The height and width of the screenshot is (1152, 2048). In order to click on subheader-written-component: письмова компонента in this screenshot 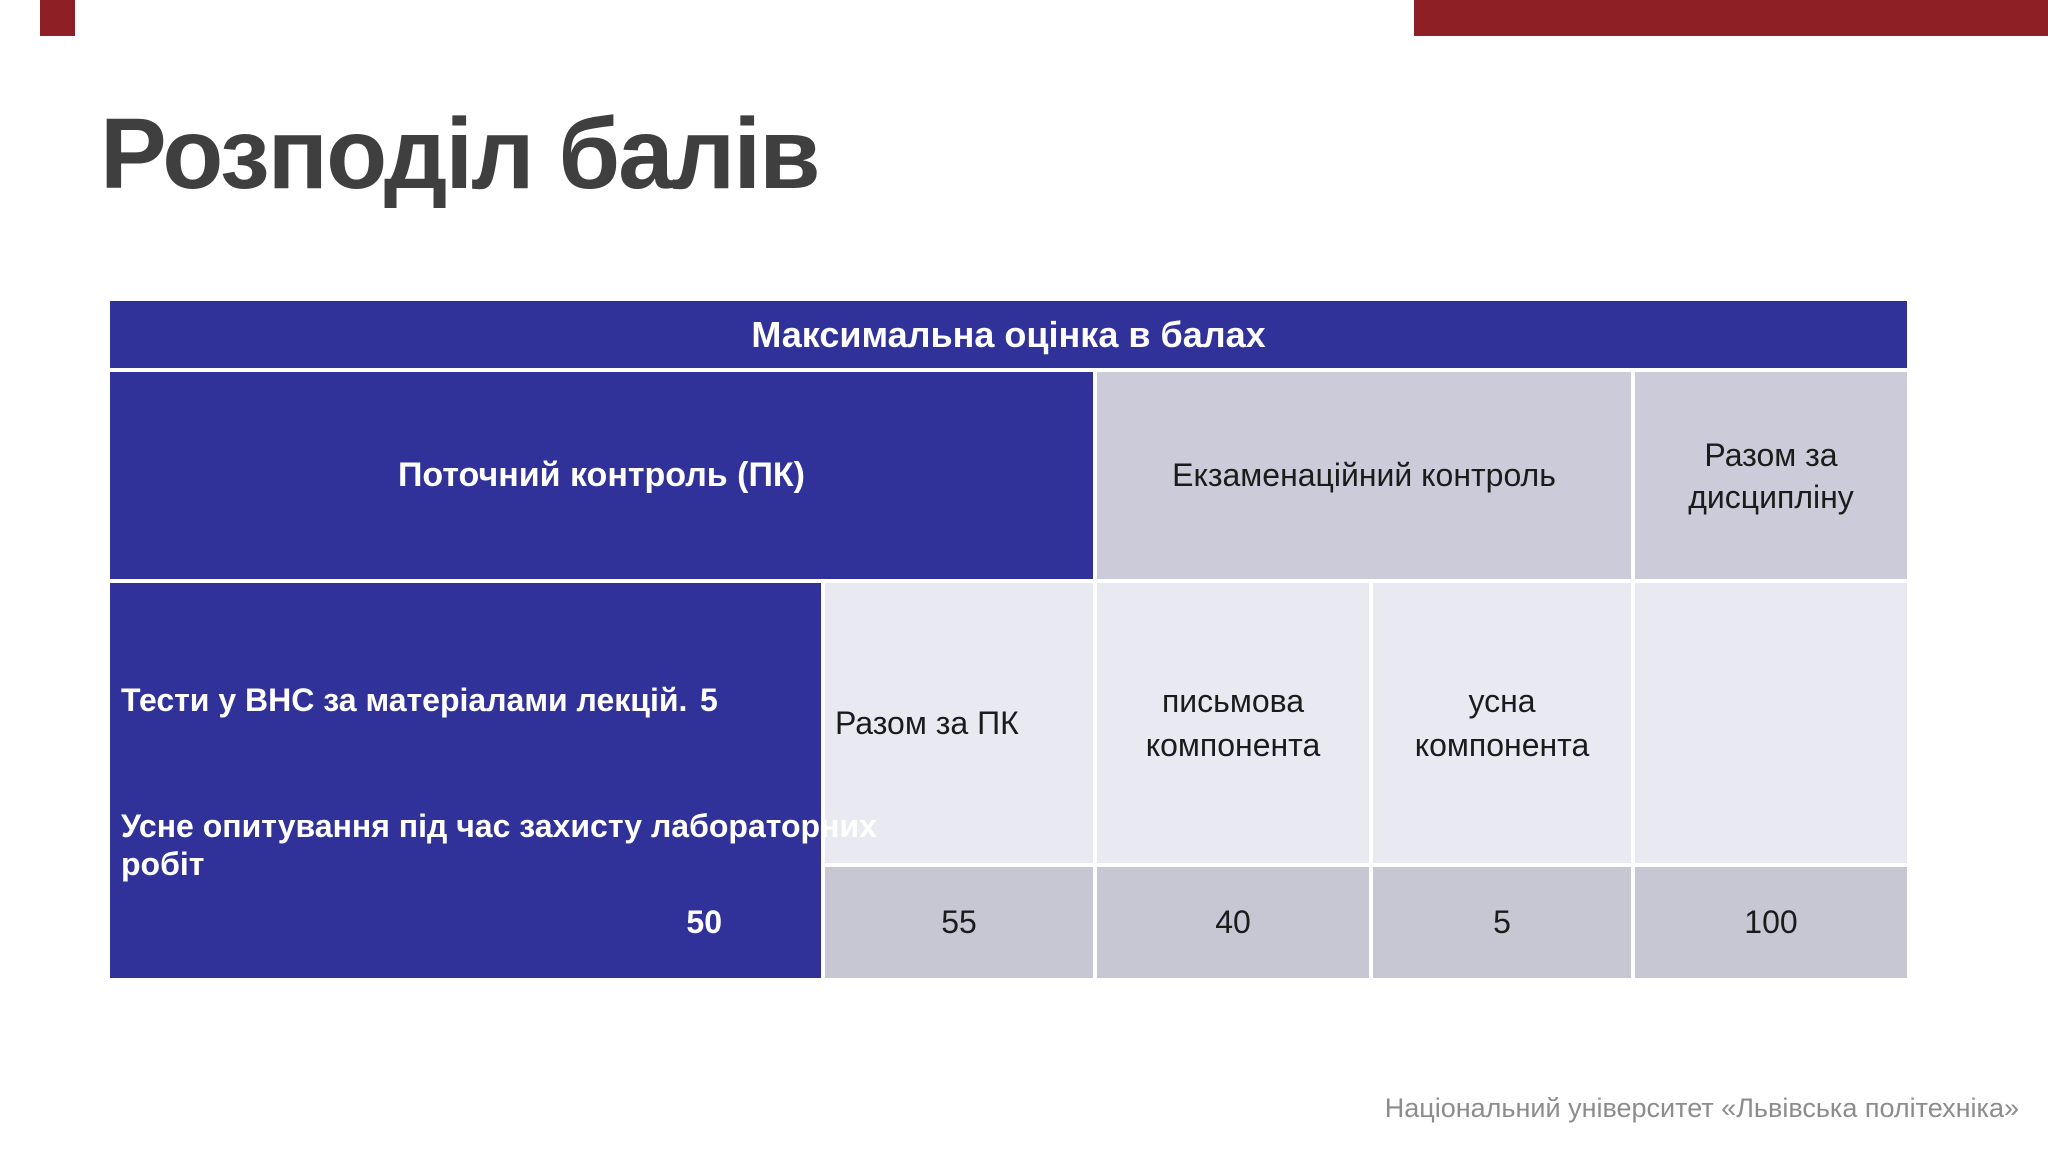, I will do `click(1233, 723)`.